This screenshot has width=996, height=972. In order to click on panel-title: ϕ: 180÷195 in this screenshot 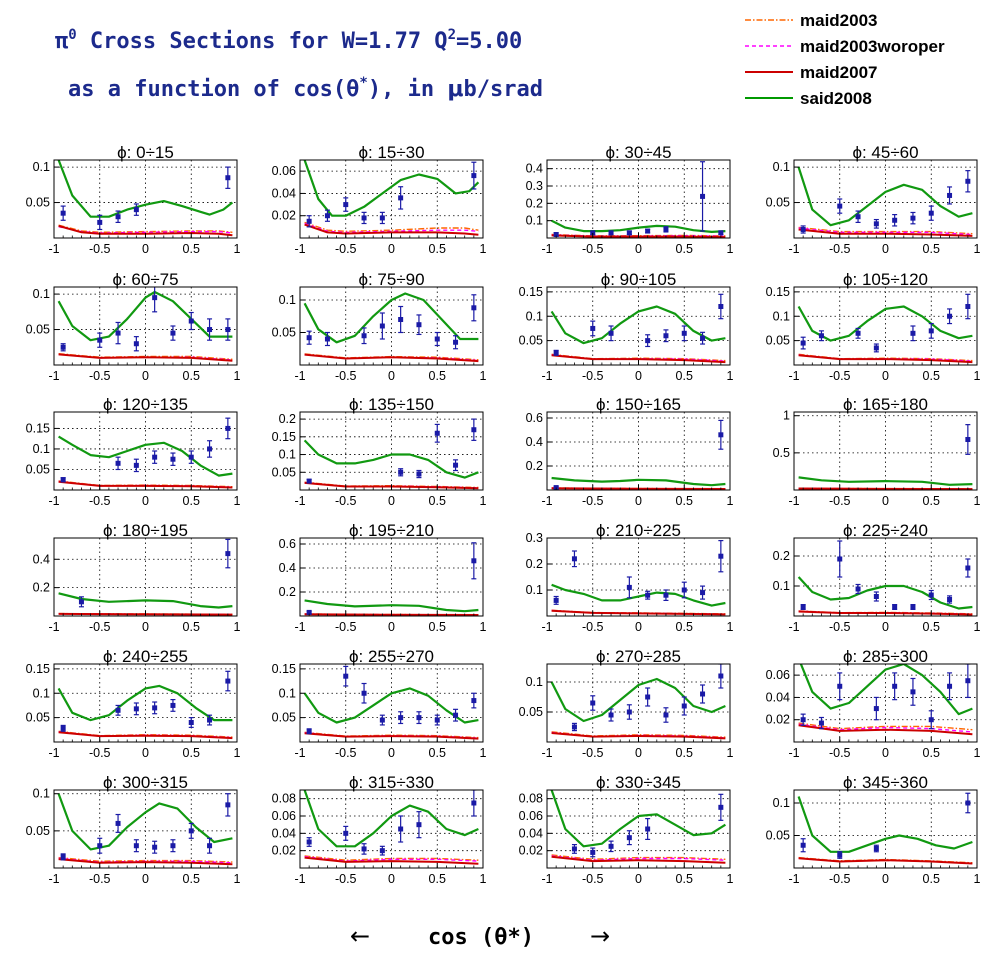, I will do `click(145, 530)`.